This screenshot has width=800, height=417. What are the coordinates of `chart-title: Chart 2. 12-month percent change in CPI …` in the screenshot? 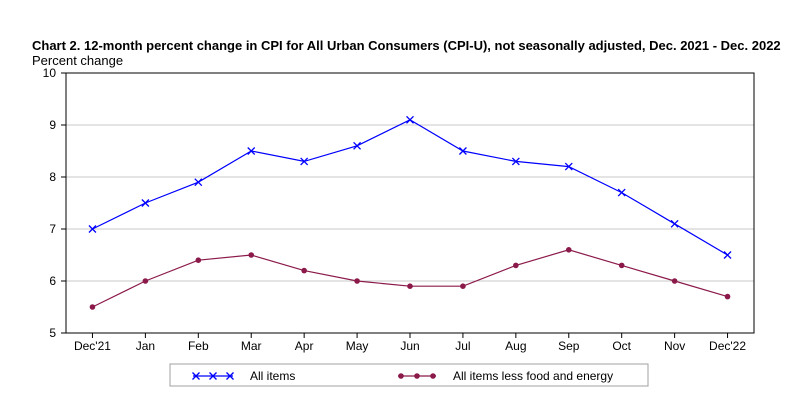 It's located at (406, 45).